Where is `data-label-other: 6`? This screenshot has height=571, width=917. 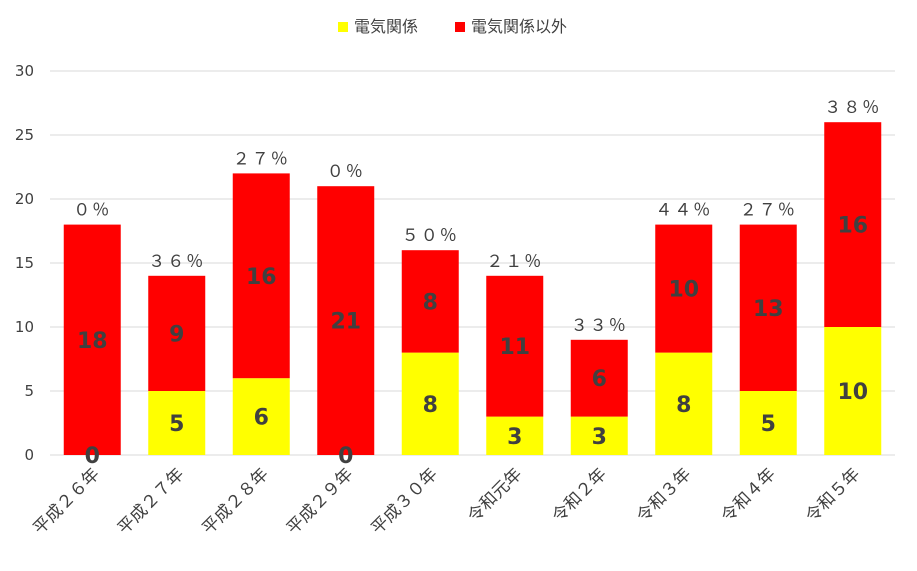
data-label-other: 6 is located at coordinates (599, 379).